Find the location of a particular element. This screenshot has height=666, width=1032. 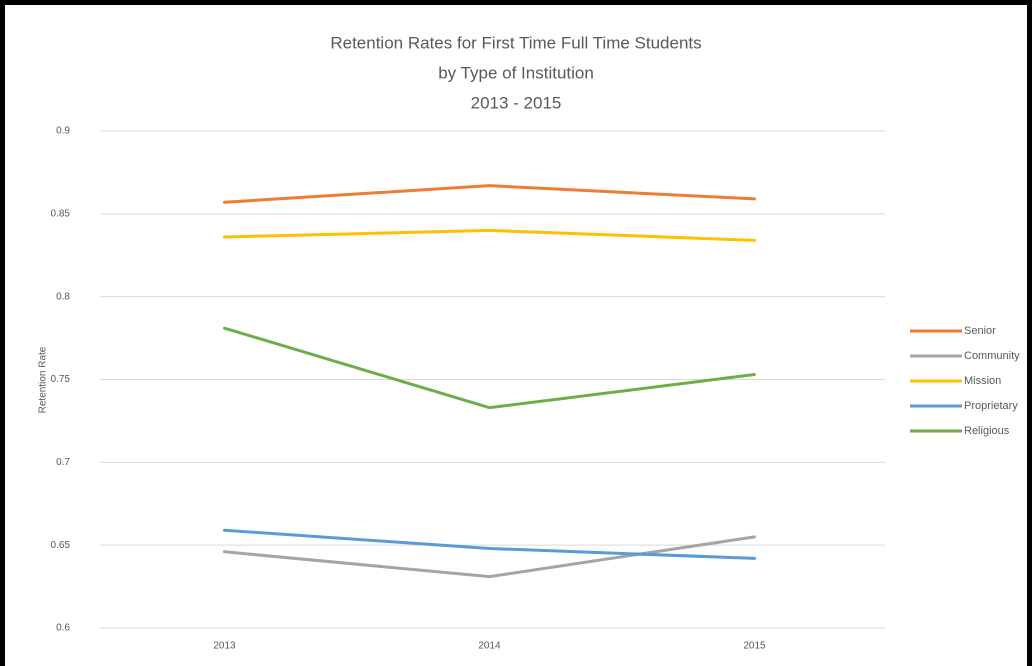

y-tick-label: 0.7 is located at coordinates (63, 462).